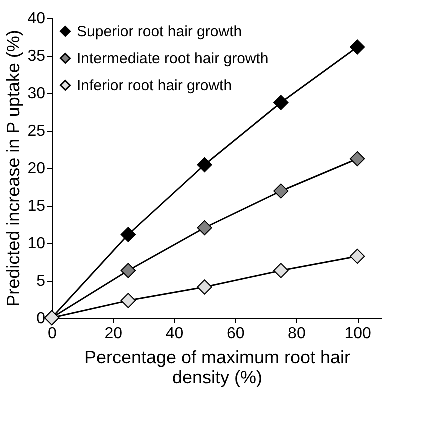 This screenshot has height=427, width=442. Describe the element at coordinates (37, 94) in the screenshot. I see `y-tick-label: 30` at that location.